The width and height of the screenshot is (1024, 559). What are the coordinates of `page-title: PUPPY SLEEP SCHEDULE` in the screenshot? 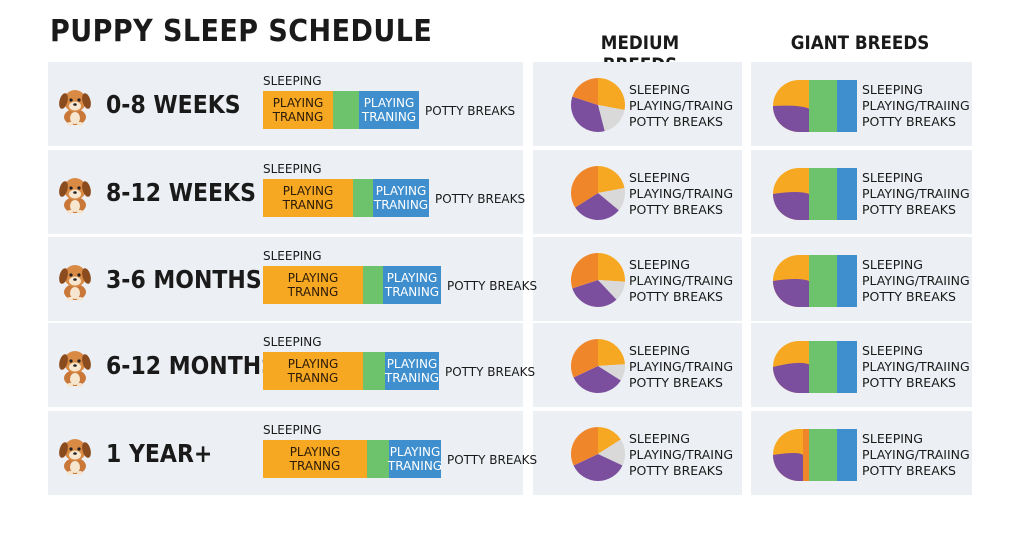 It's located at (241, 31).